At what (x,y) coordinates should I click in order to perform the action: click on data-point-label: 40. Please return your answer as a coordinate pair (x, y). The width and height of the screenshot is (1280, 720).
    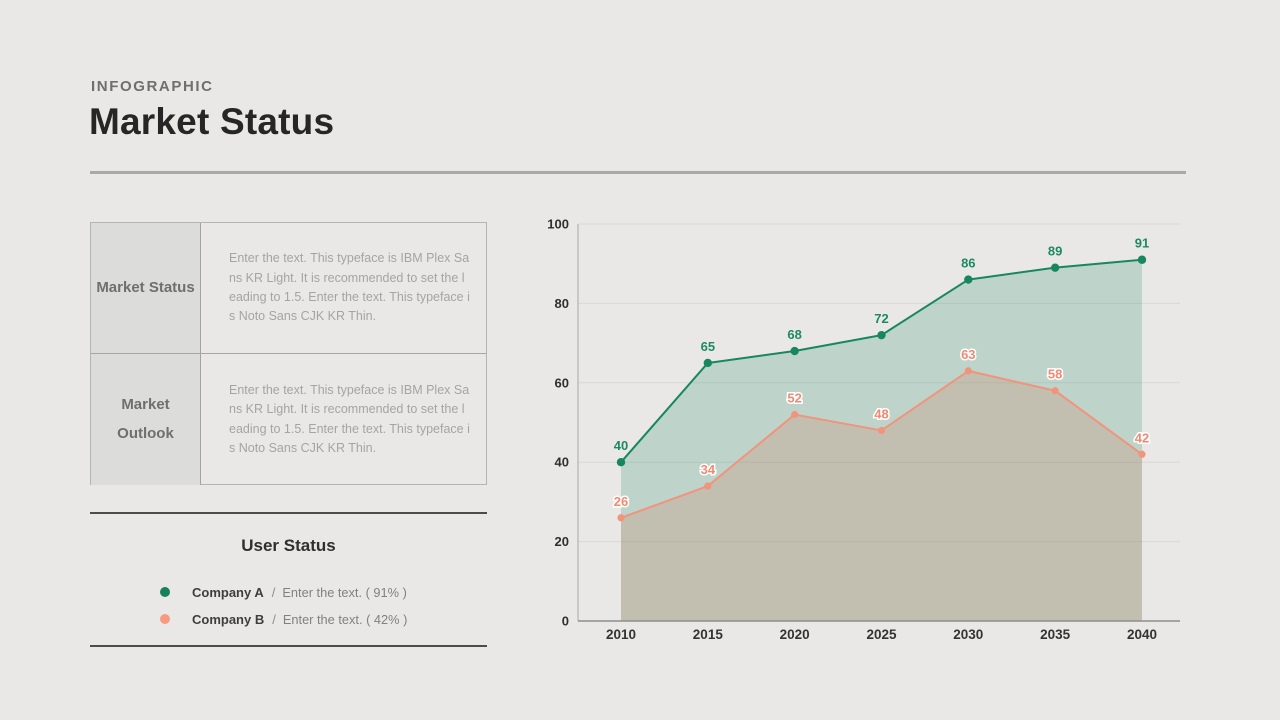
    Looking at the image, I should click on (621, 445).